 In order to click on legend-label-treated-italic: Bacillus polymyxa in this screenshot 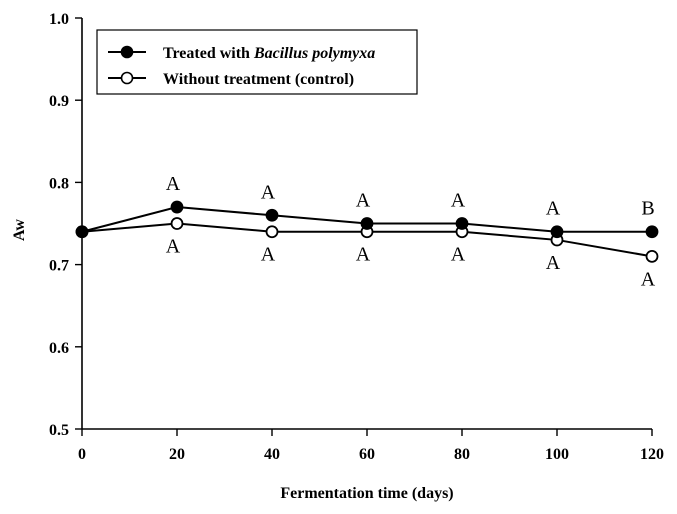, I will do `click(314, 53)`.